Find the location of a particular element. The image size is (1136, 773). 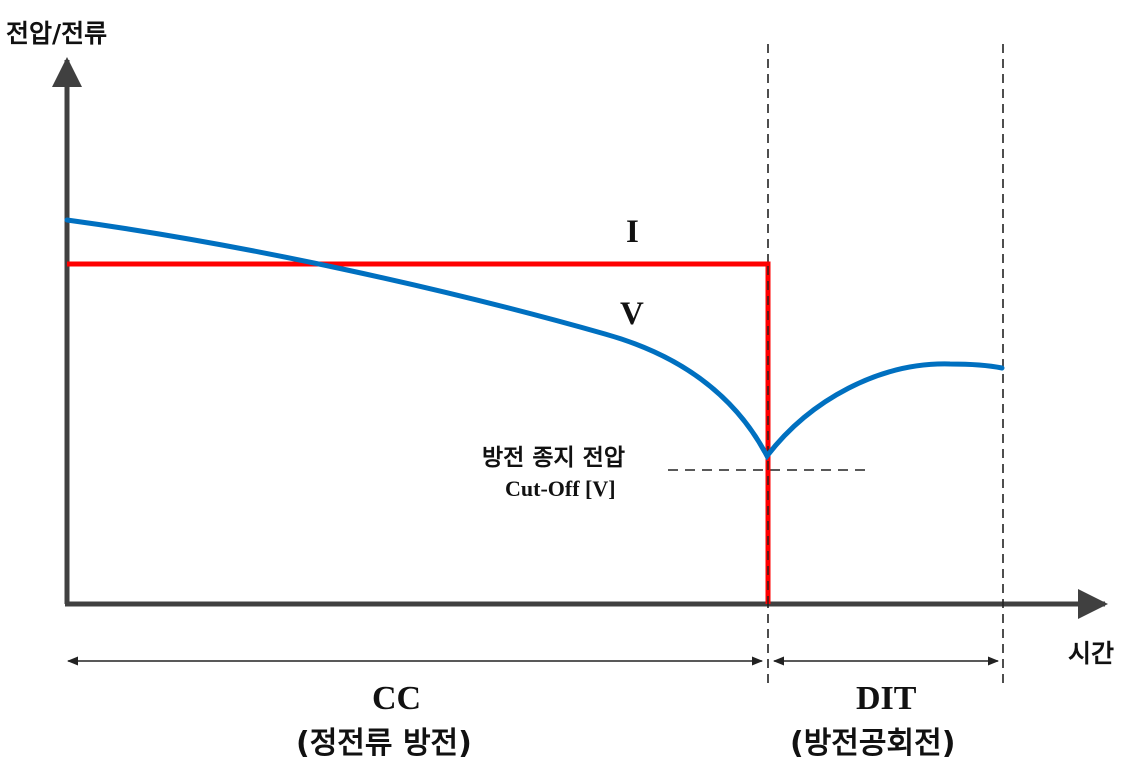

cutoff-label-en: Cut-Off [V] is located at coordinates (560, 488).